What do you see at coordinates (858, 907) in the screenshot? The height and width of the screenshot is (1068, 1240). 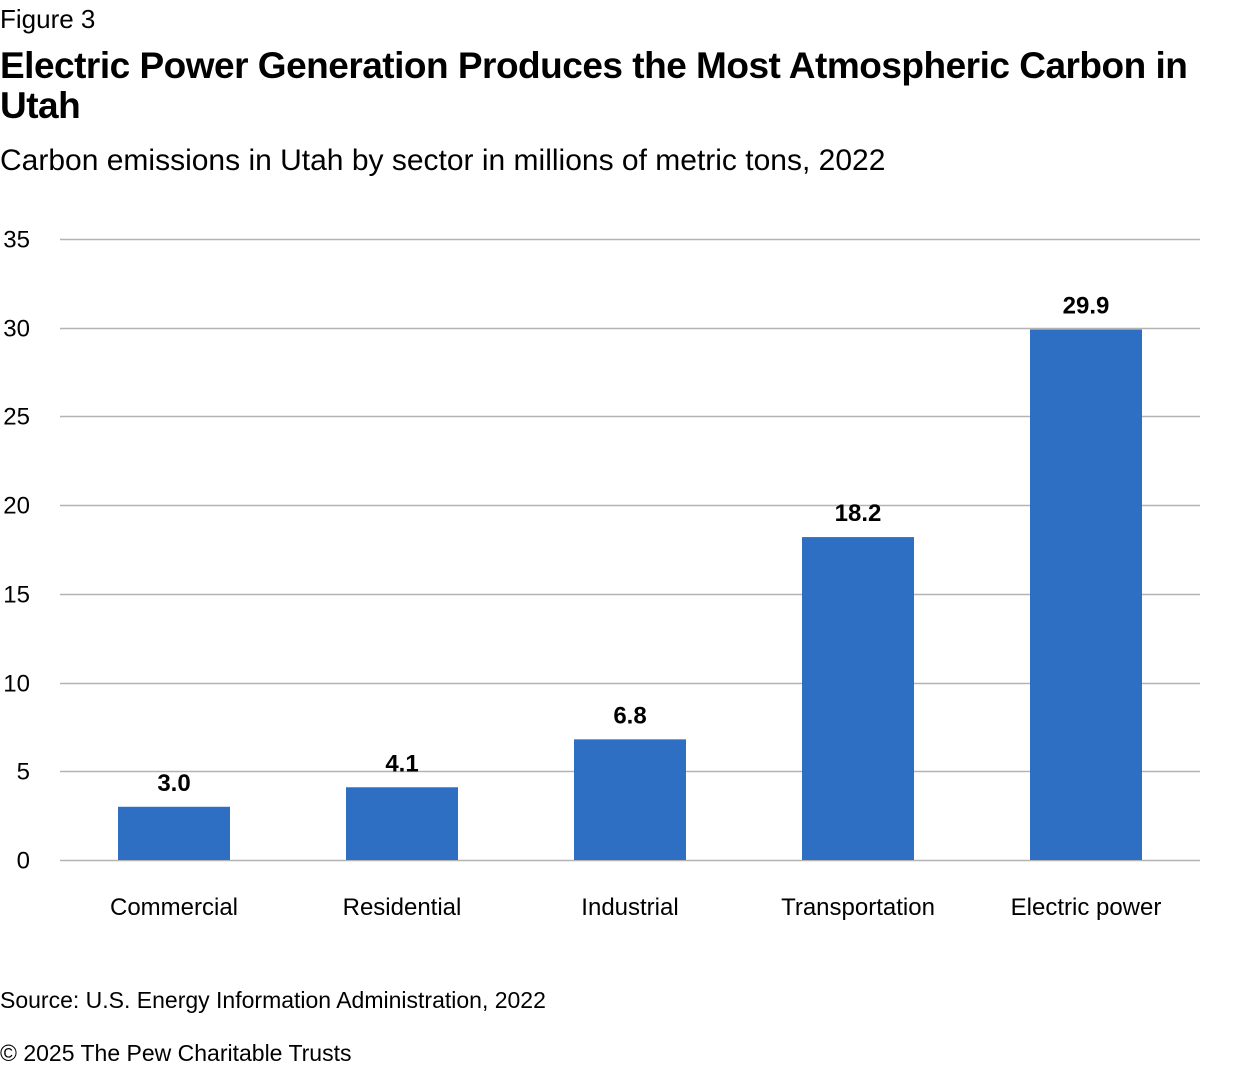 I see `x-tick-label: Transportation` at bounding box center [858, 907].